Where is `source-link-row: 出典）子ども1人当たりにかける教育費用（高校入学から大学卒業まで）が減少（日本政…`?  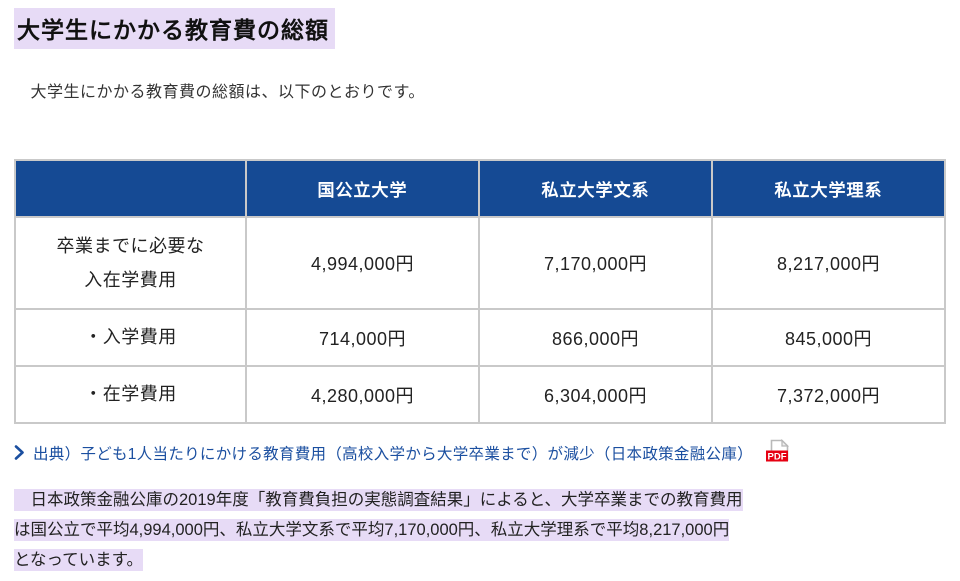
source-link-row: 出典）子ども1人当たりにかける教育費用（高校入学から大学卒業まで）が減少（日本政… is located at coordinates (480, 452).